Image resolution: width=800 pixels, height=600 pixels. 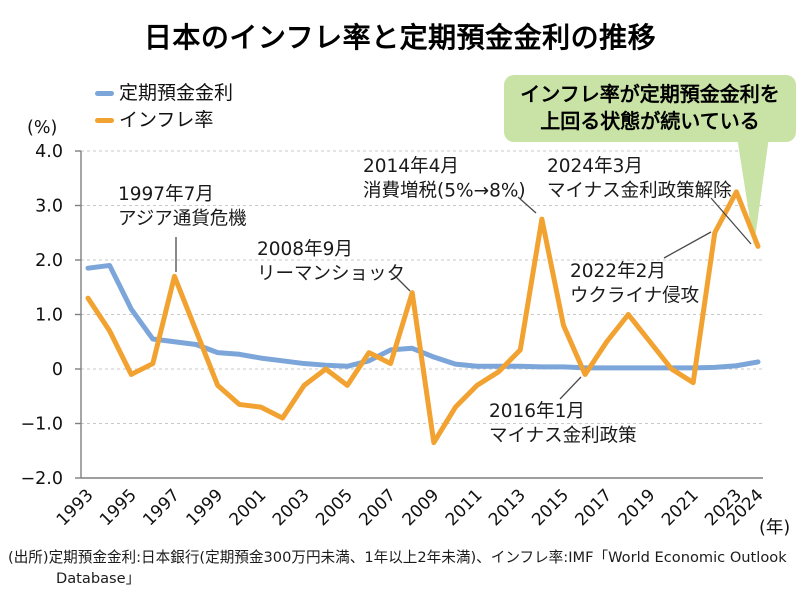 I want to click on y-tick-label: 4.0, so click(x=49, y=152).